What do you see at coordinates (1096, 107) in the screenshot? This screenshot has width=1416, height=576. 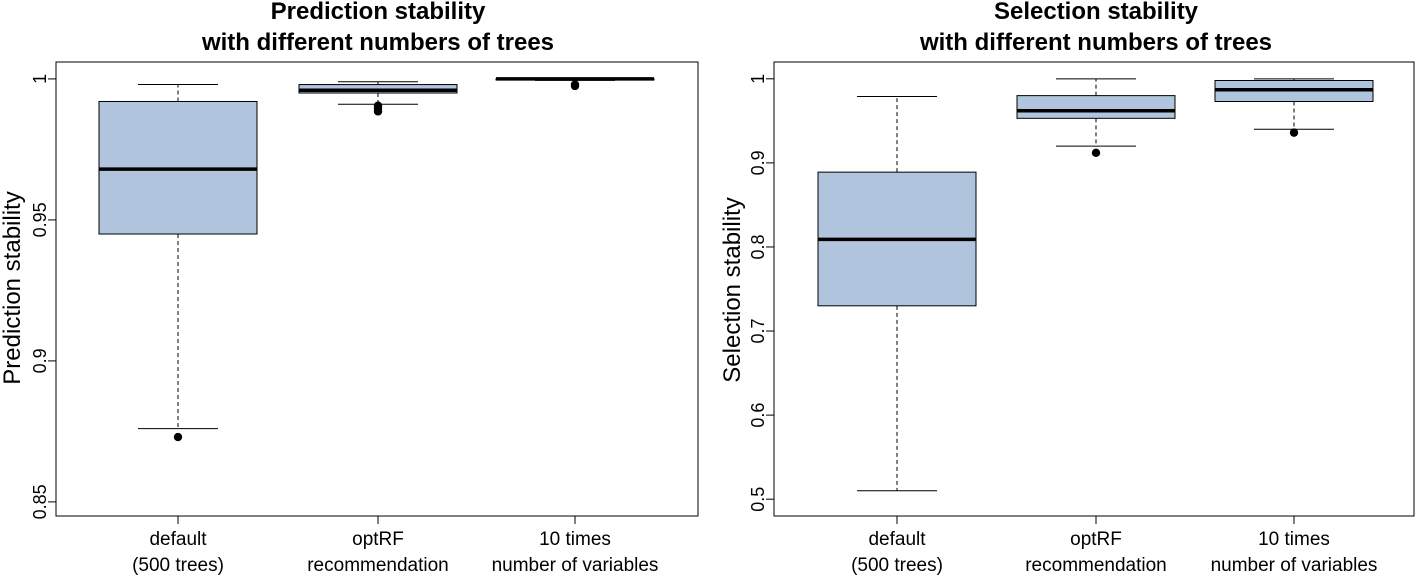 I see `interquartile-box` at bounding box center [1096, 107].